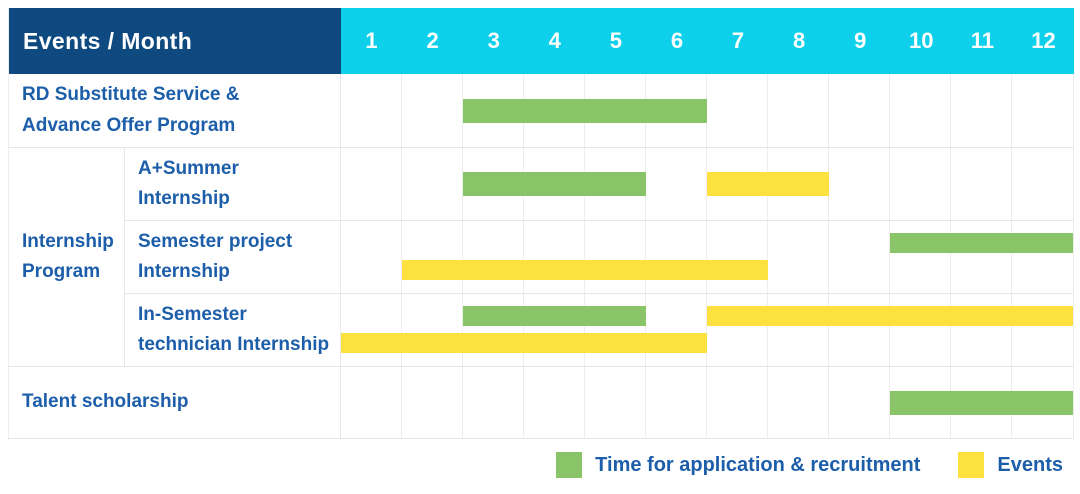 The height and width of the screenshot is (494, 1080). What do you see at coordinates (108, 40) in the screenshot?
I see `events-month-title: Events / Month` at bounding box center [108, 40].